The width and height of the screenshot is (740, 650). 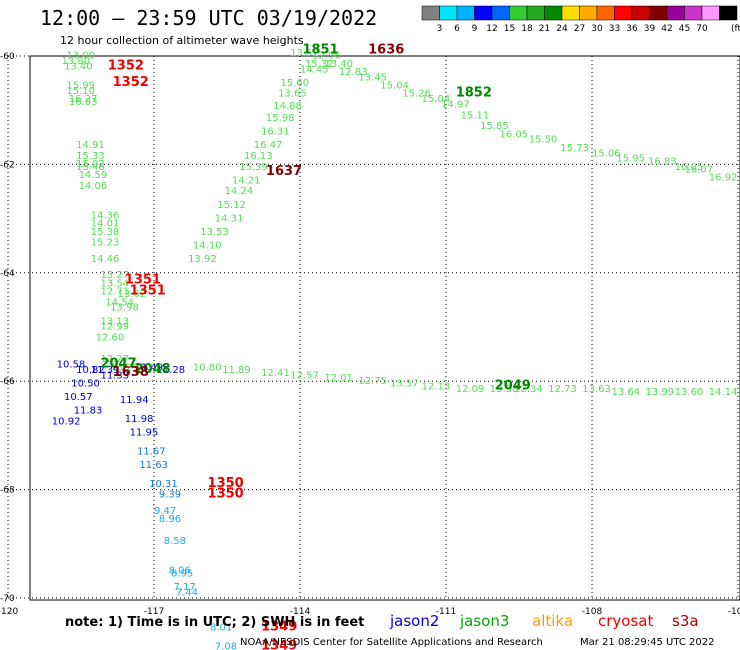 What do you see at coordinates (552, 621) in the screenshot?
I see `mission-altika: altika` at bounding box center [552, 621].